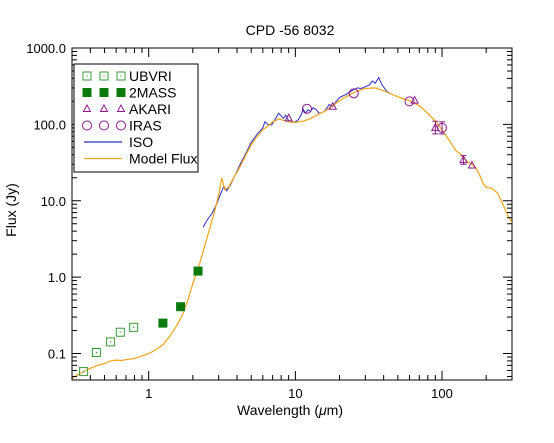 The height and width of the screenshot is (443, 554). I want to click on legend-label-ubvri: UBVRI, so click(150, 76).